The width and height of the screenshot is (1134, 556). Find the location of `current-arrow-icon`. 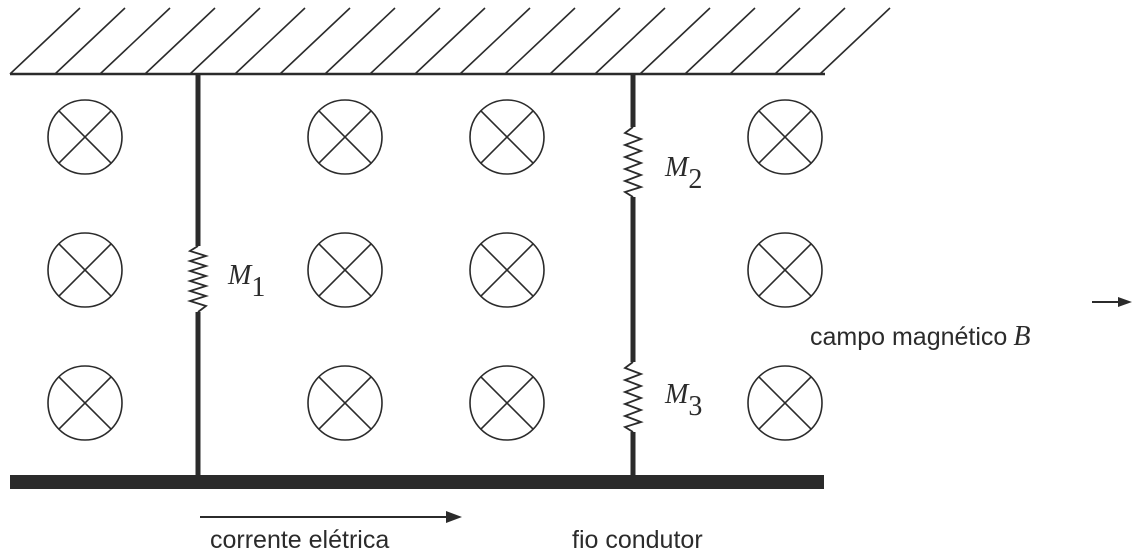

current-arrow-icon is located at coordinates (331, 517).